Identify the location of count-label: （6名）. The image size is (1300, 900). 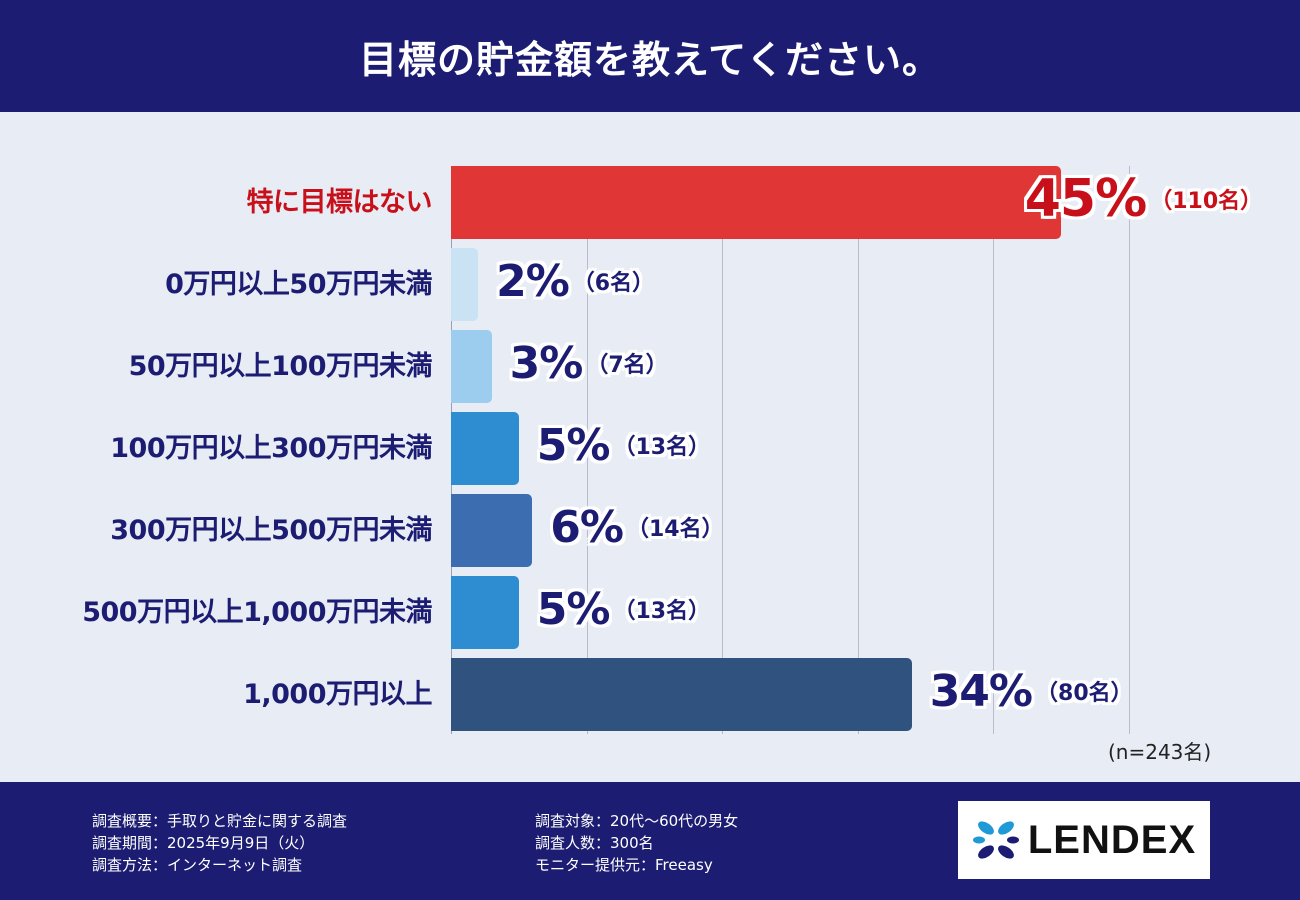
(613, 283).